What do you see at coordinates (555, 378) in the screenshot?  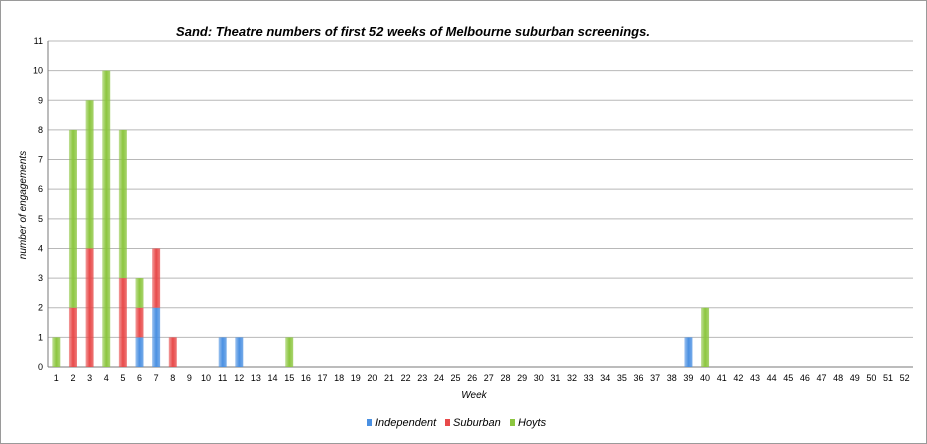 I see `x-tick-label: 31` at bounding box center [555, 378].